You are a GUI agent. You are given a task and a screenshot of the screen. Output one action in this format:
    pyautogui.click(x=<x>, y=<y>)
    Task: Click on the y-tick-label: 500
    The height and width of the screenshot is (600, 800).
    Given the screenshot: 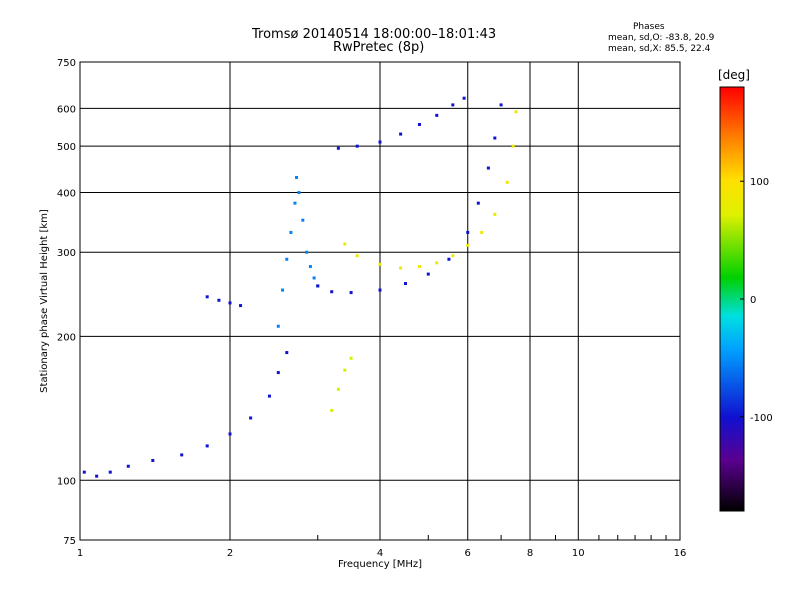 What is the action you would take?
    pyautogui.click(x=66, y=147)
    